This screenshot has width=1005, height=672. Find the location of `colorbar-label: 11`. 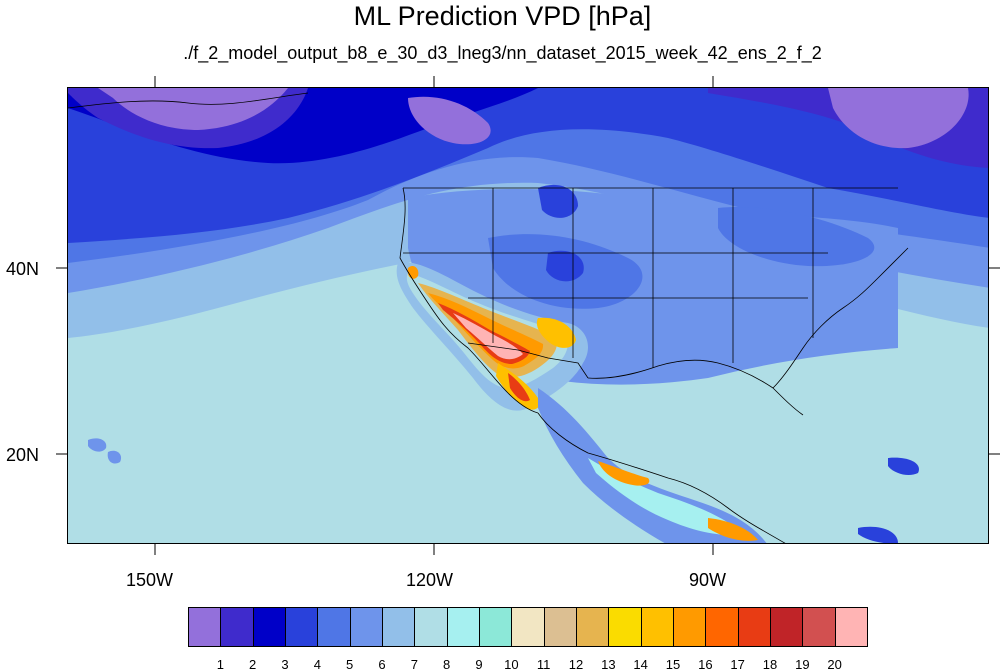

colorbar-label: 11 is located at coordinates (543, 664).